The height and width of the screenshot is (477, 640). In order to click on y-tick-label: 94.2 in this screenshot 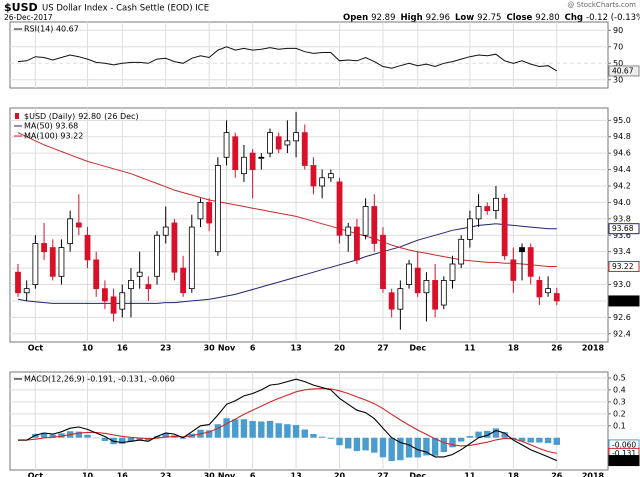, I will do `click(622, 186)`.